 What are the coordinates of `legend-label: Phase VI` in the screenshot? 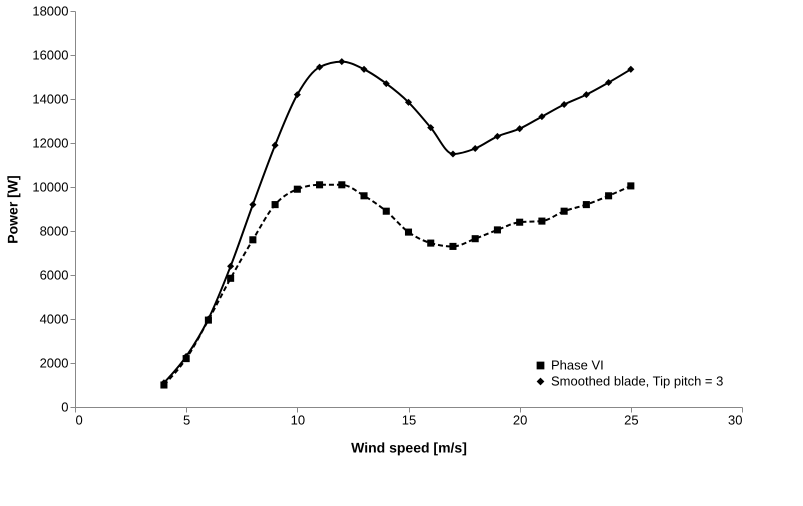 It's located at (577, 365).